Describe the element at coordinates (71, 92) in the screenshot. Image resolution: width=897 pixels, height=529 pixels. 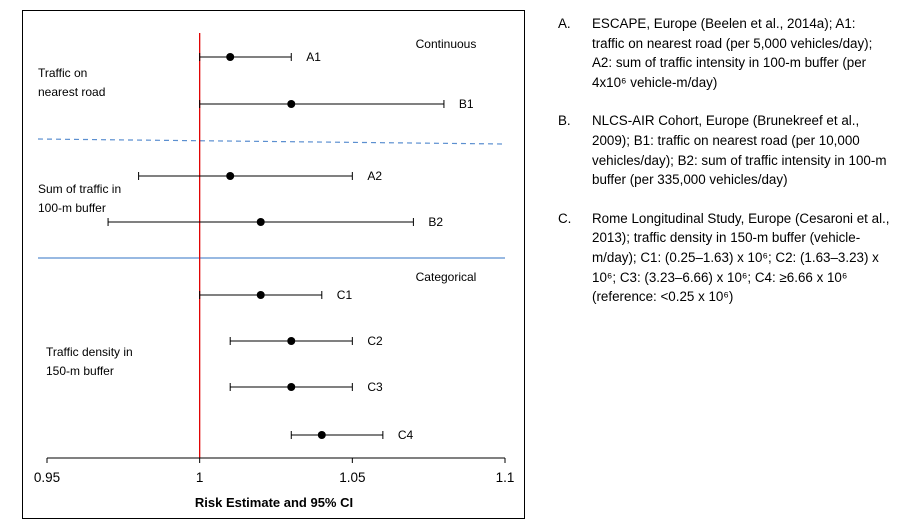
I see `group-label: nearest road` at that location.